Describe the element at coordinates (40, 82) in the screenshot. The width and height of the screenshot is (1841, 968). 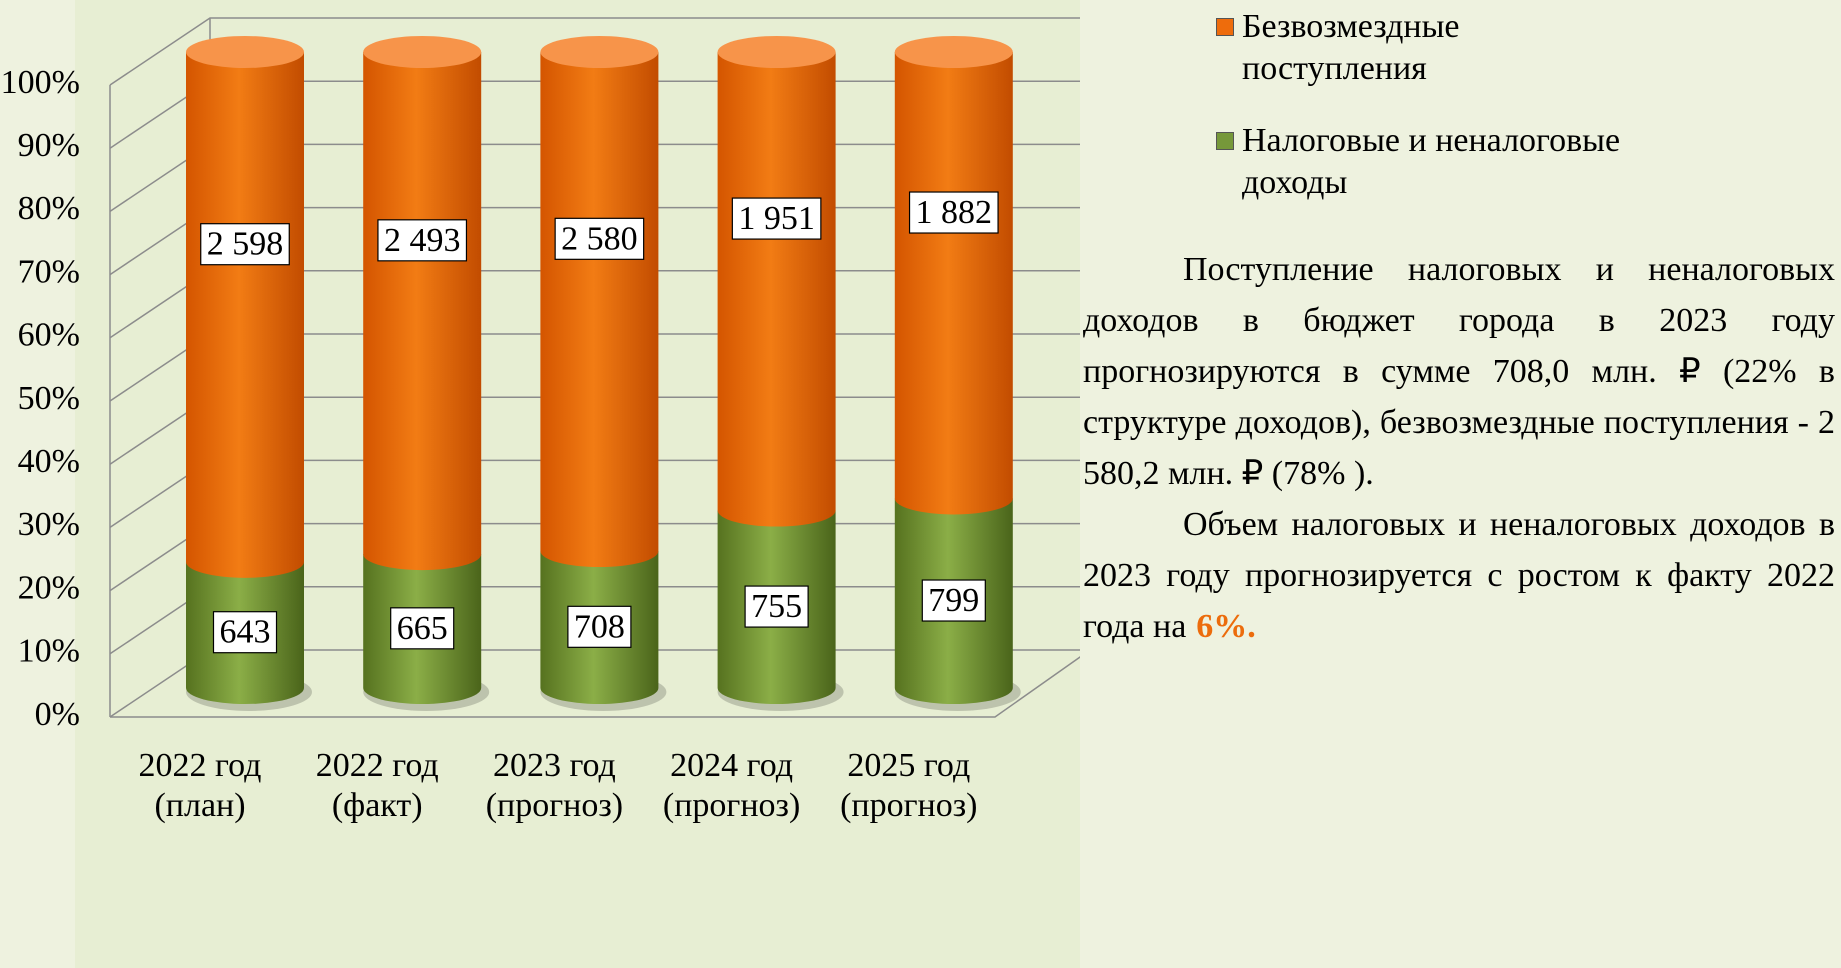
I see `y-tick-label: 100%` at that location.